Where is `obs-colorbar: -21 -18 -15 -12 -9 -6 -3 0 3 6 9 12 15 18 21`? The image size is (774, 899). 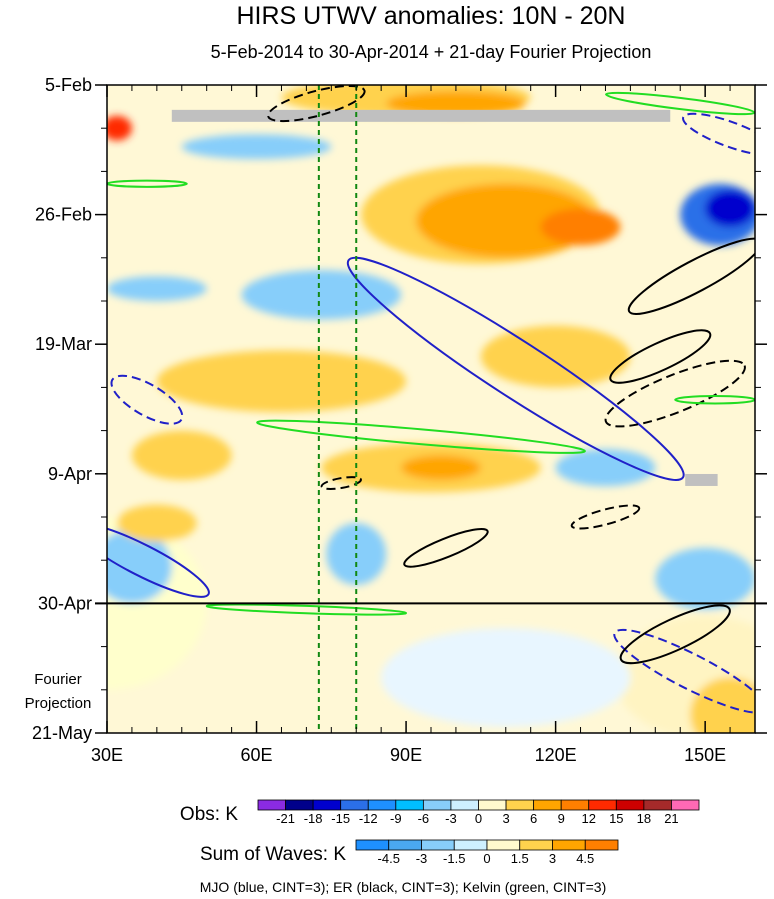 obs-colorbar: -21 -18 -15 -12 -9 -6 -3 0 3 6 9 12 15 18 21 is located at coordinates (478, 812).